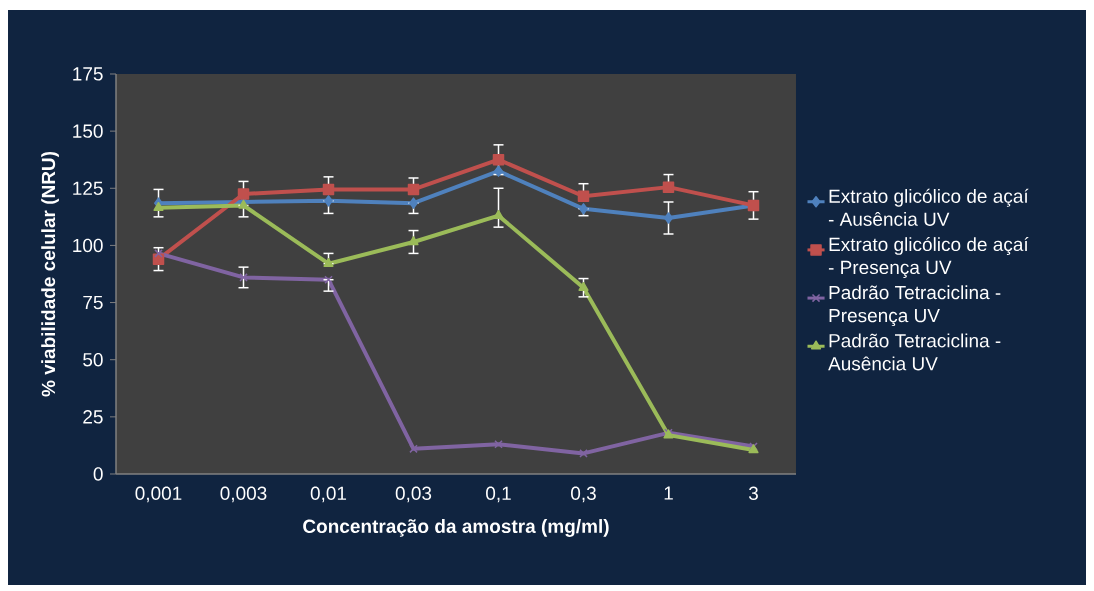 The width and height of the screenshot is (1094, 591). I want to click on x-tick-label: 0,1, so click(498, 494).